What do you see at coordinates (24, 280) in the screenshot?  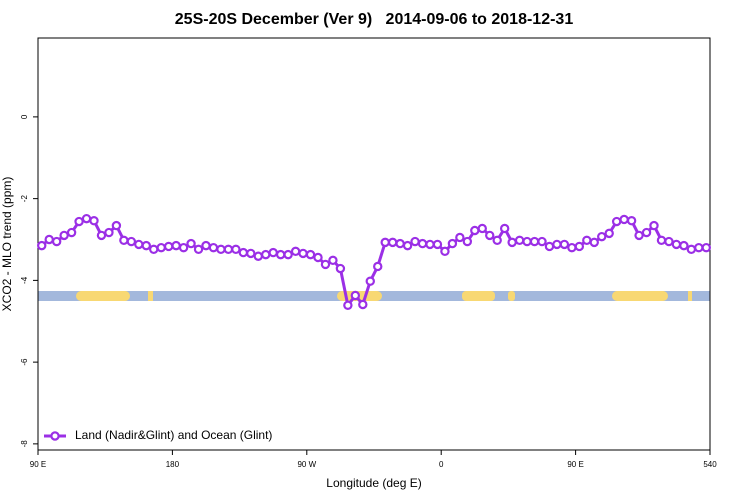 I see `y-tick-label: -4` at bounding box center [24, 280].